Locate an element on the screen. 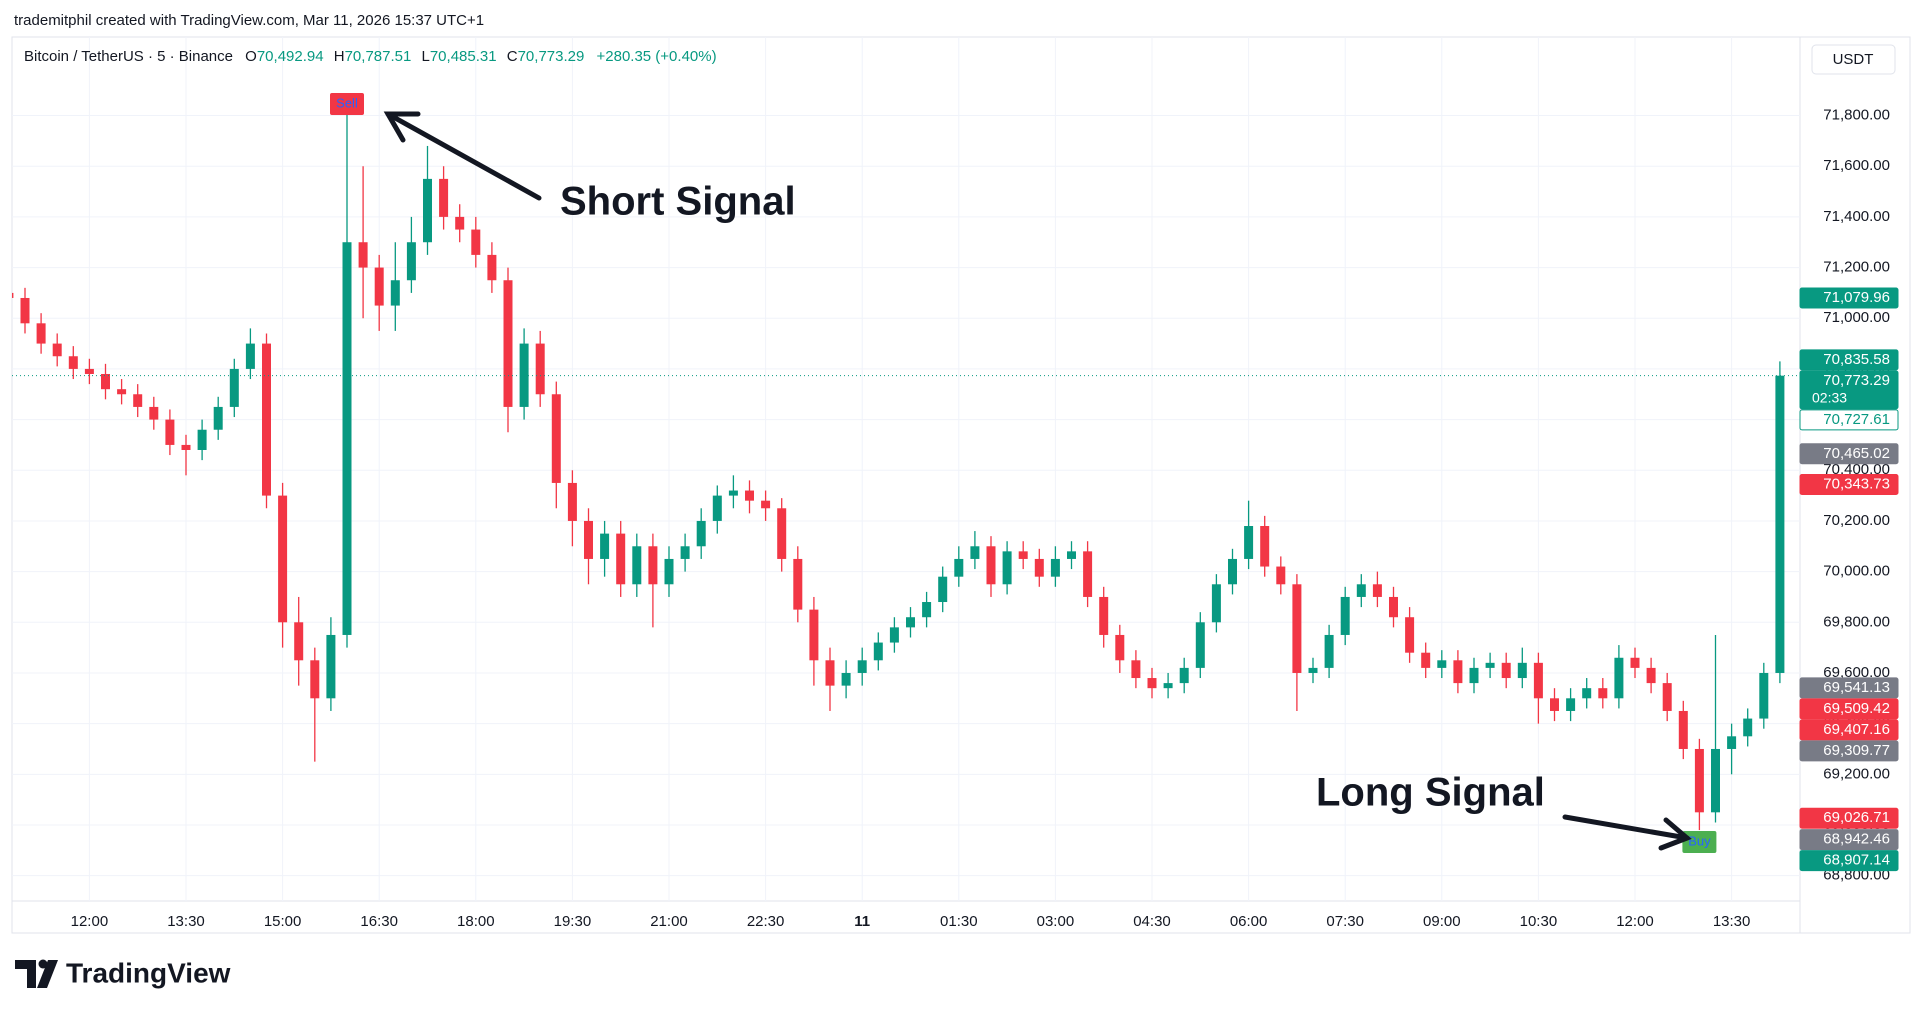 The height and width of the screenshot is (1010, 1920). logo-t is located at coordinates (25, 974).